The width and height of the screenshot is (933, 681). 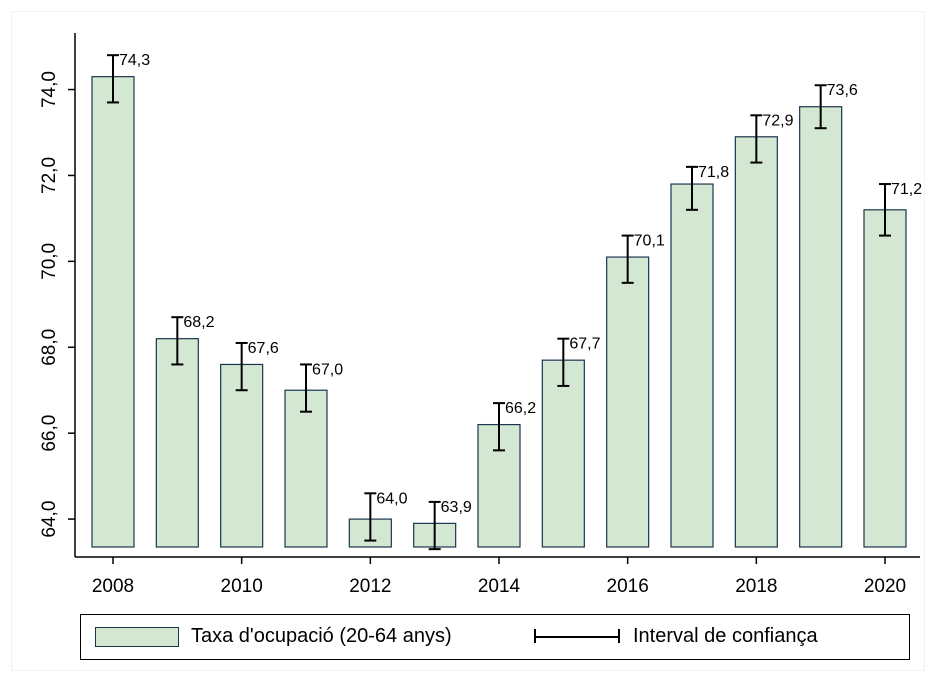 I want to click on data-label: 71,8, so click(x=713, y=172).